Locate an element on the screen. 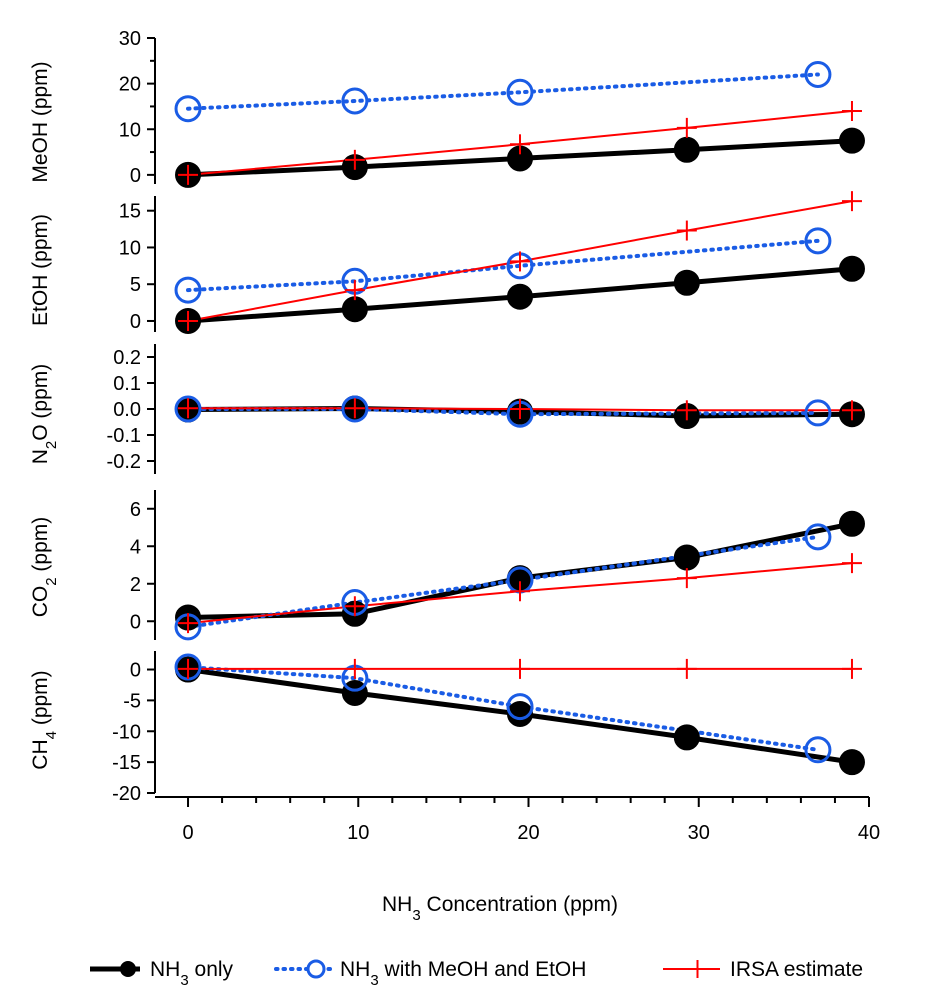  co2-y-axis-label: CO2 (ppm) is located at coordinates (44, 567).